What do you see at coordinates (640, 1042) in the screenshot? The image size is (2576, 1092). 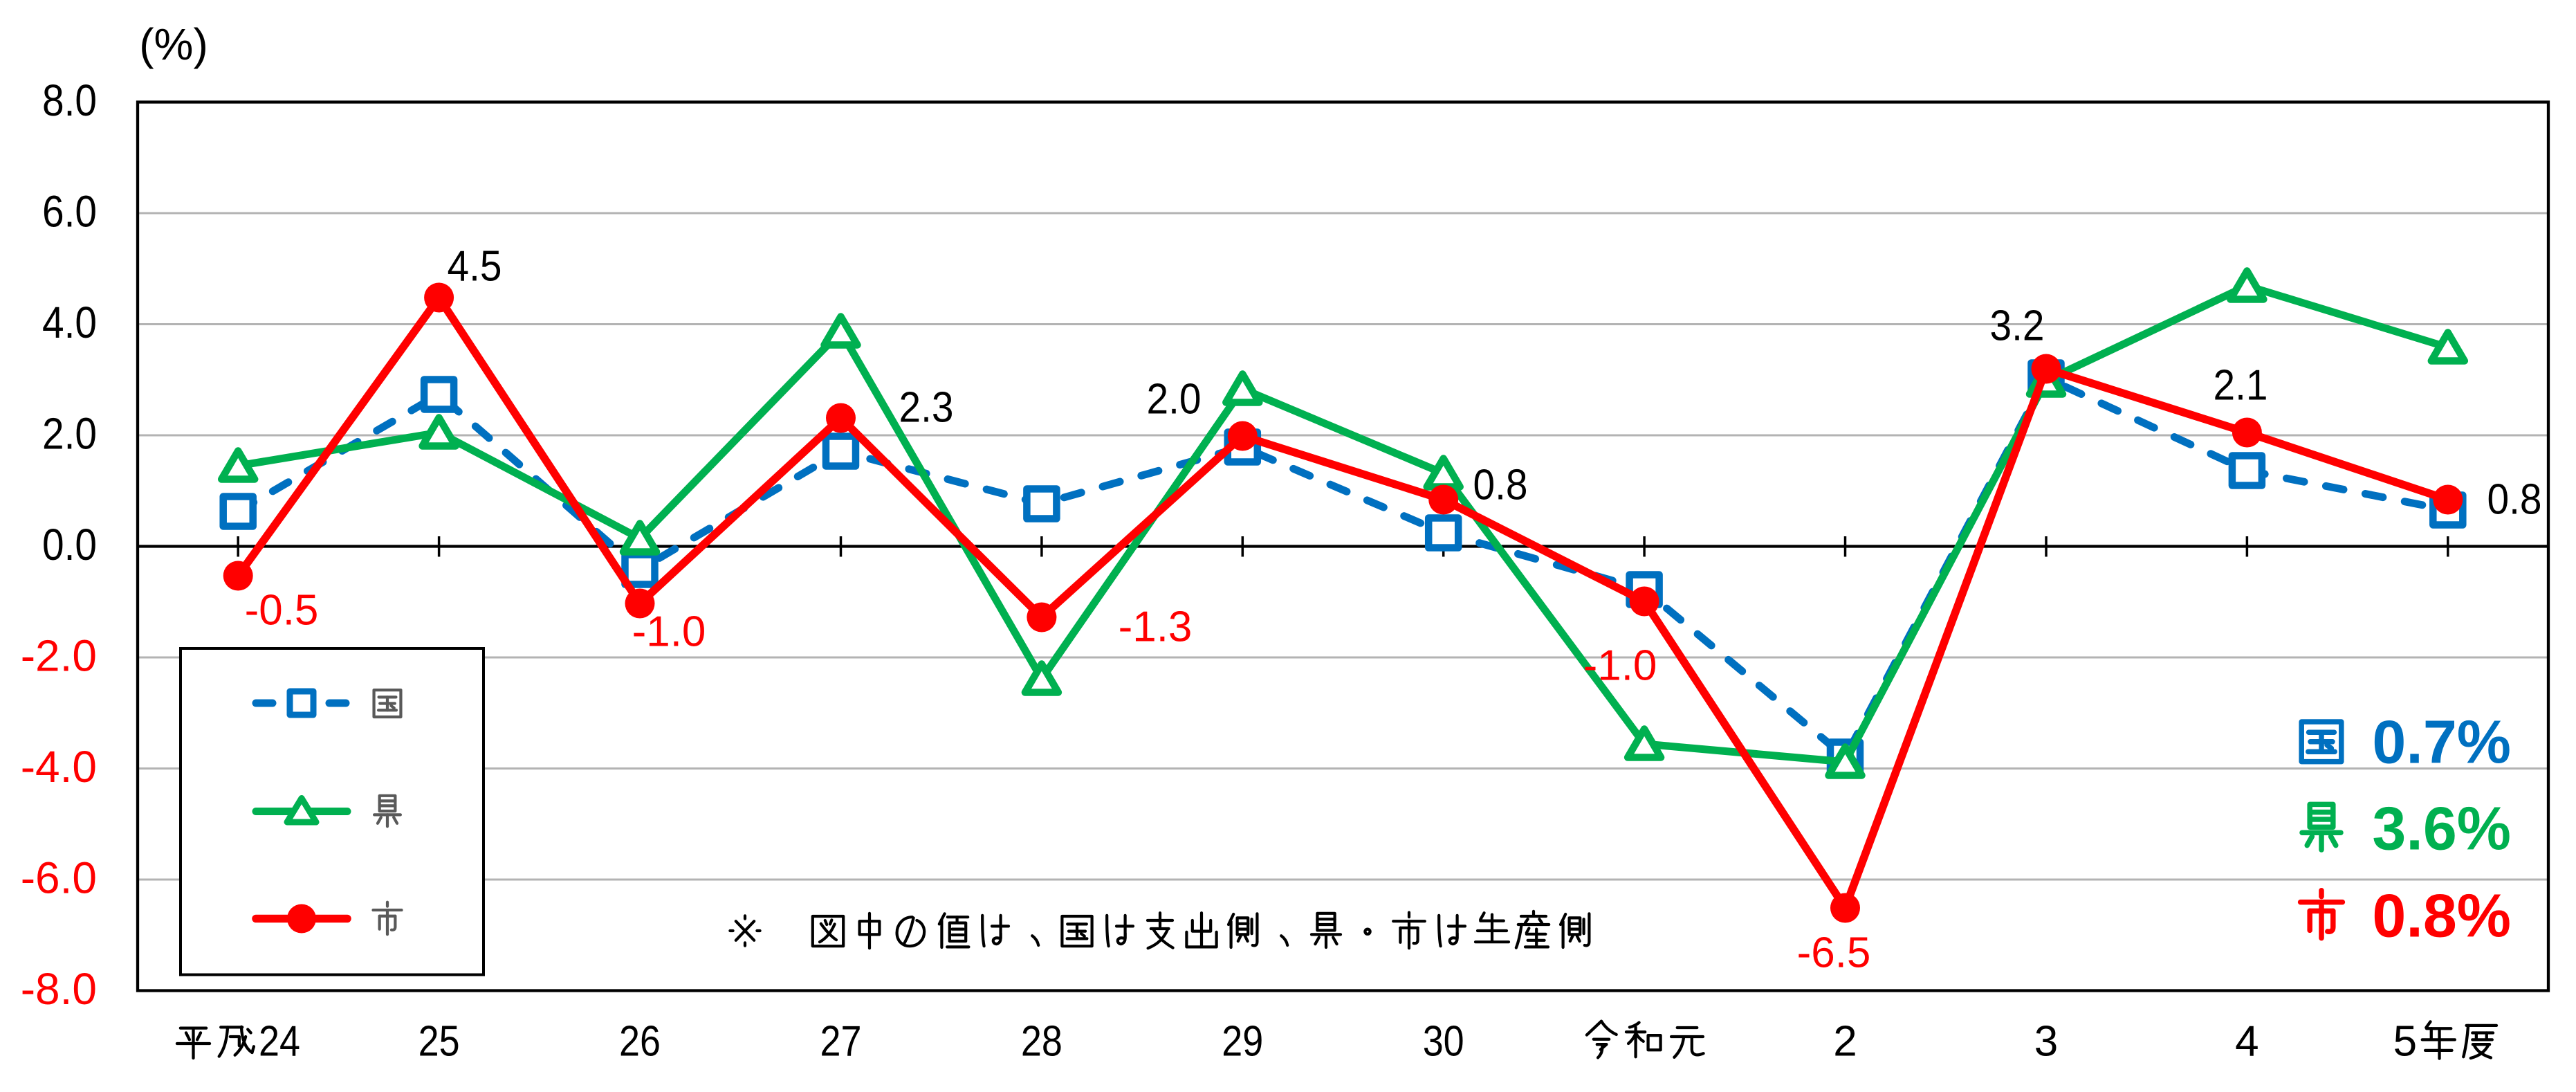 I see `svg-text: 26` at bounding box center [640, 1042].